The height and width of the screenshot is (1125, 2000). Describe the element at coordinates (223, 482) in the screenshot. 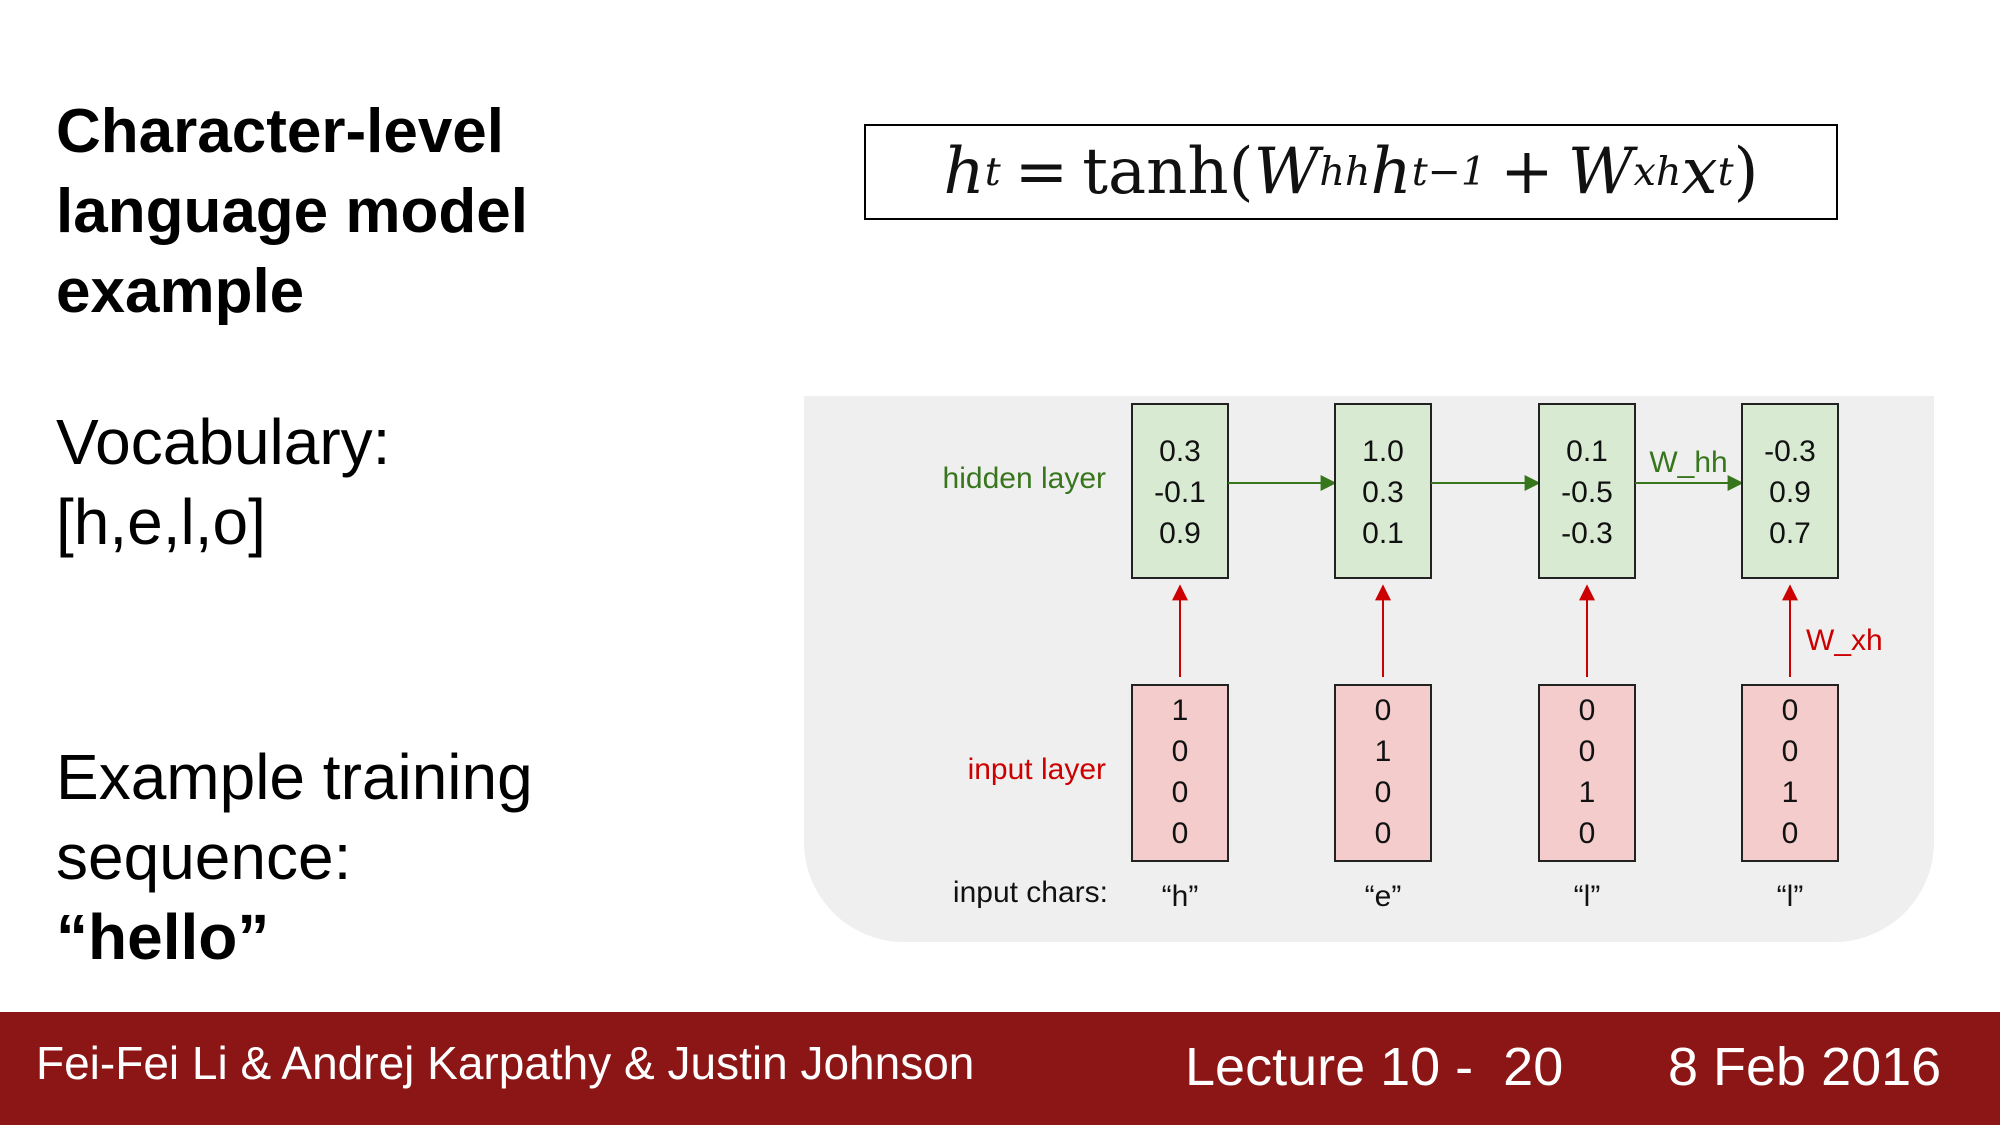

I see `vocabulary-block: Vocabulary: [h,e,l,o]` at that location.